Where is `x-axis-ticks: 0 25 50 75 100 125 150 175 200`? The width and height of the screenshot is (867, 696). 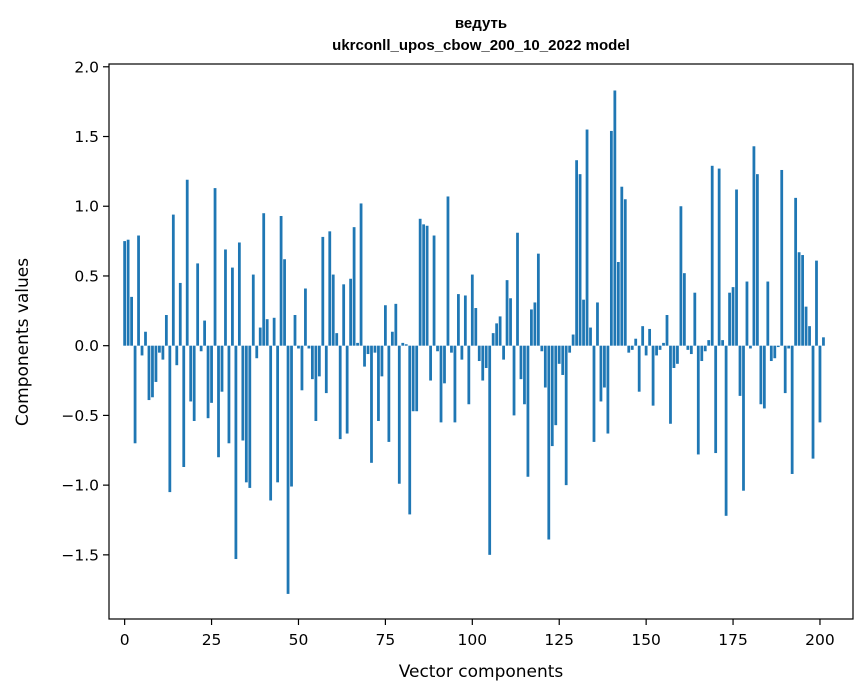 x-axis-ticks: 0 25 50 75 100 125 150 175 200 is located at coordinates (477, 634).